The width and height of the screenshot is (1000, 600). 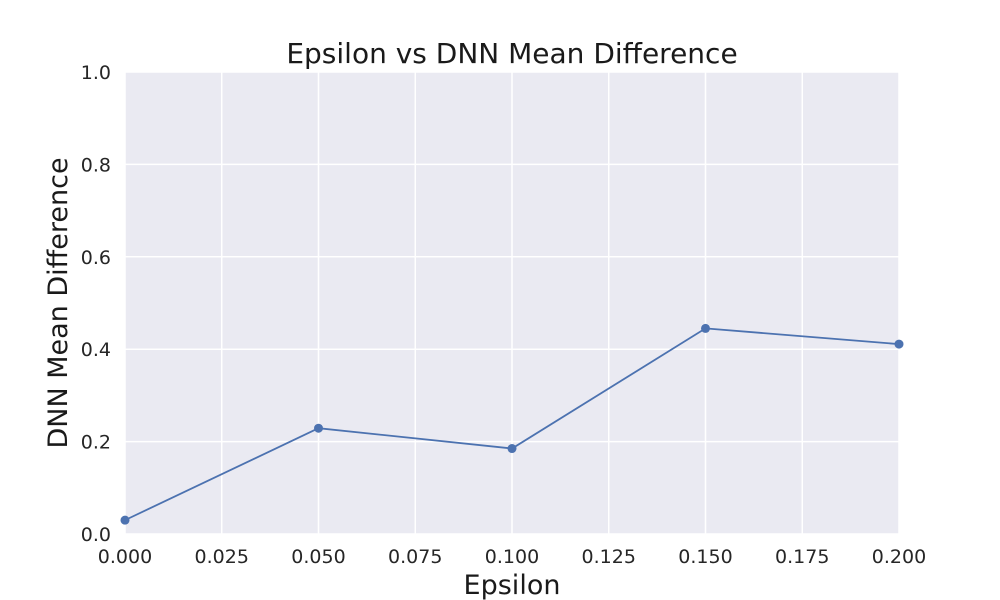 I want to click on x-tick-label: 0.125, so click(x=609, y=557).